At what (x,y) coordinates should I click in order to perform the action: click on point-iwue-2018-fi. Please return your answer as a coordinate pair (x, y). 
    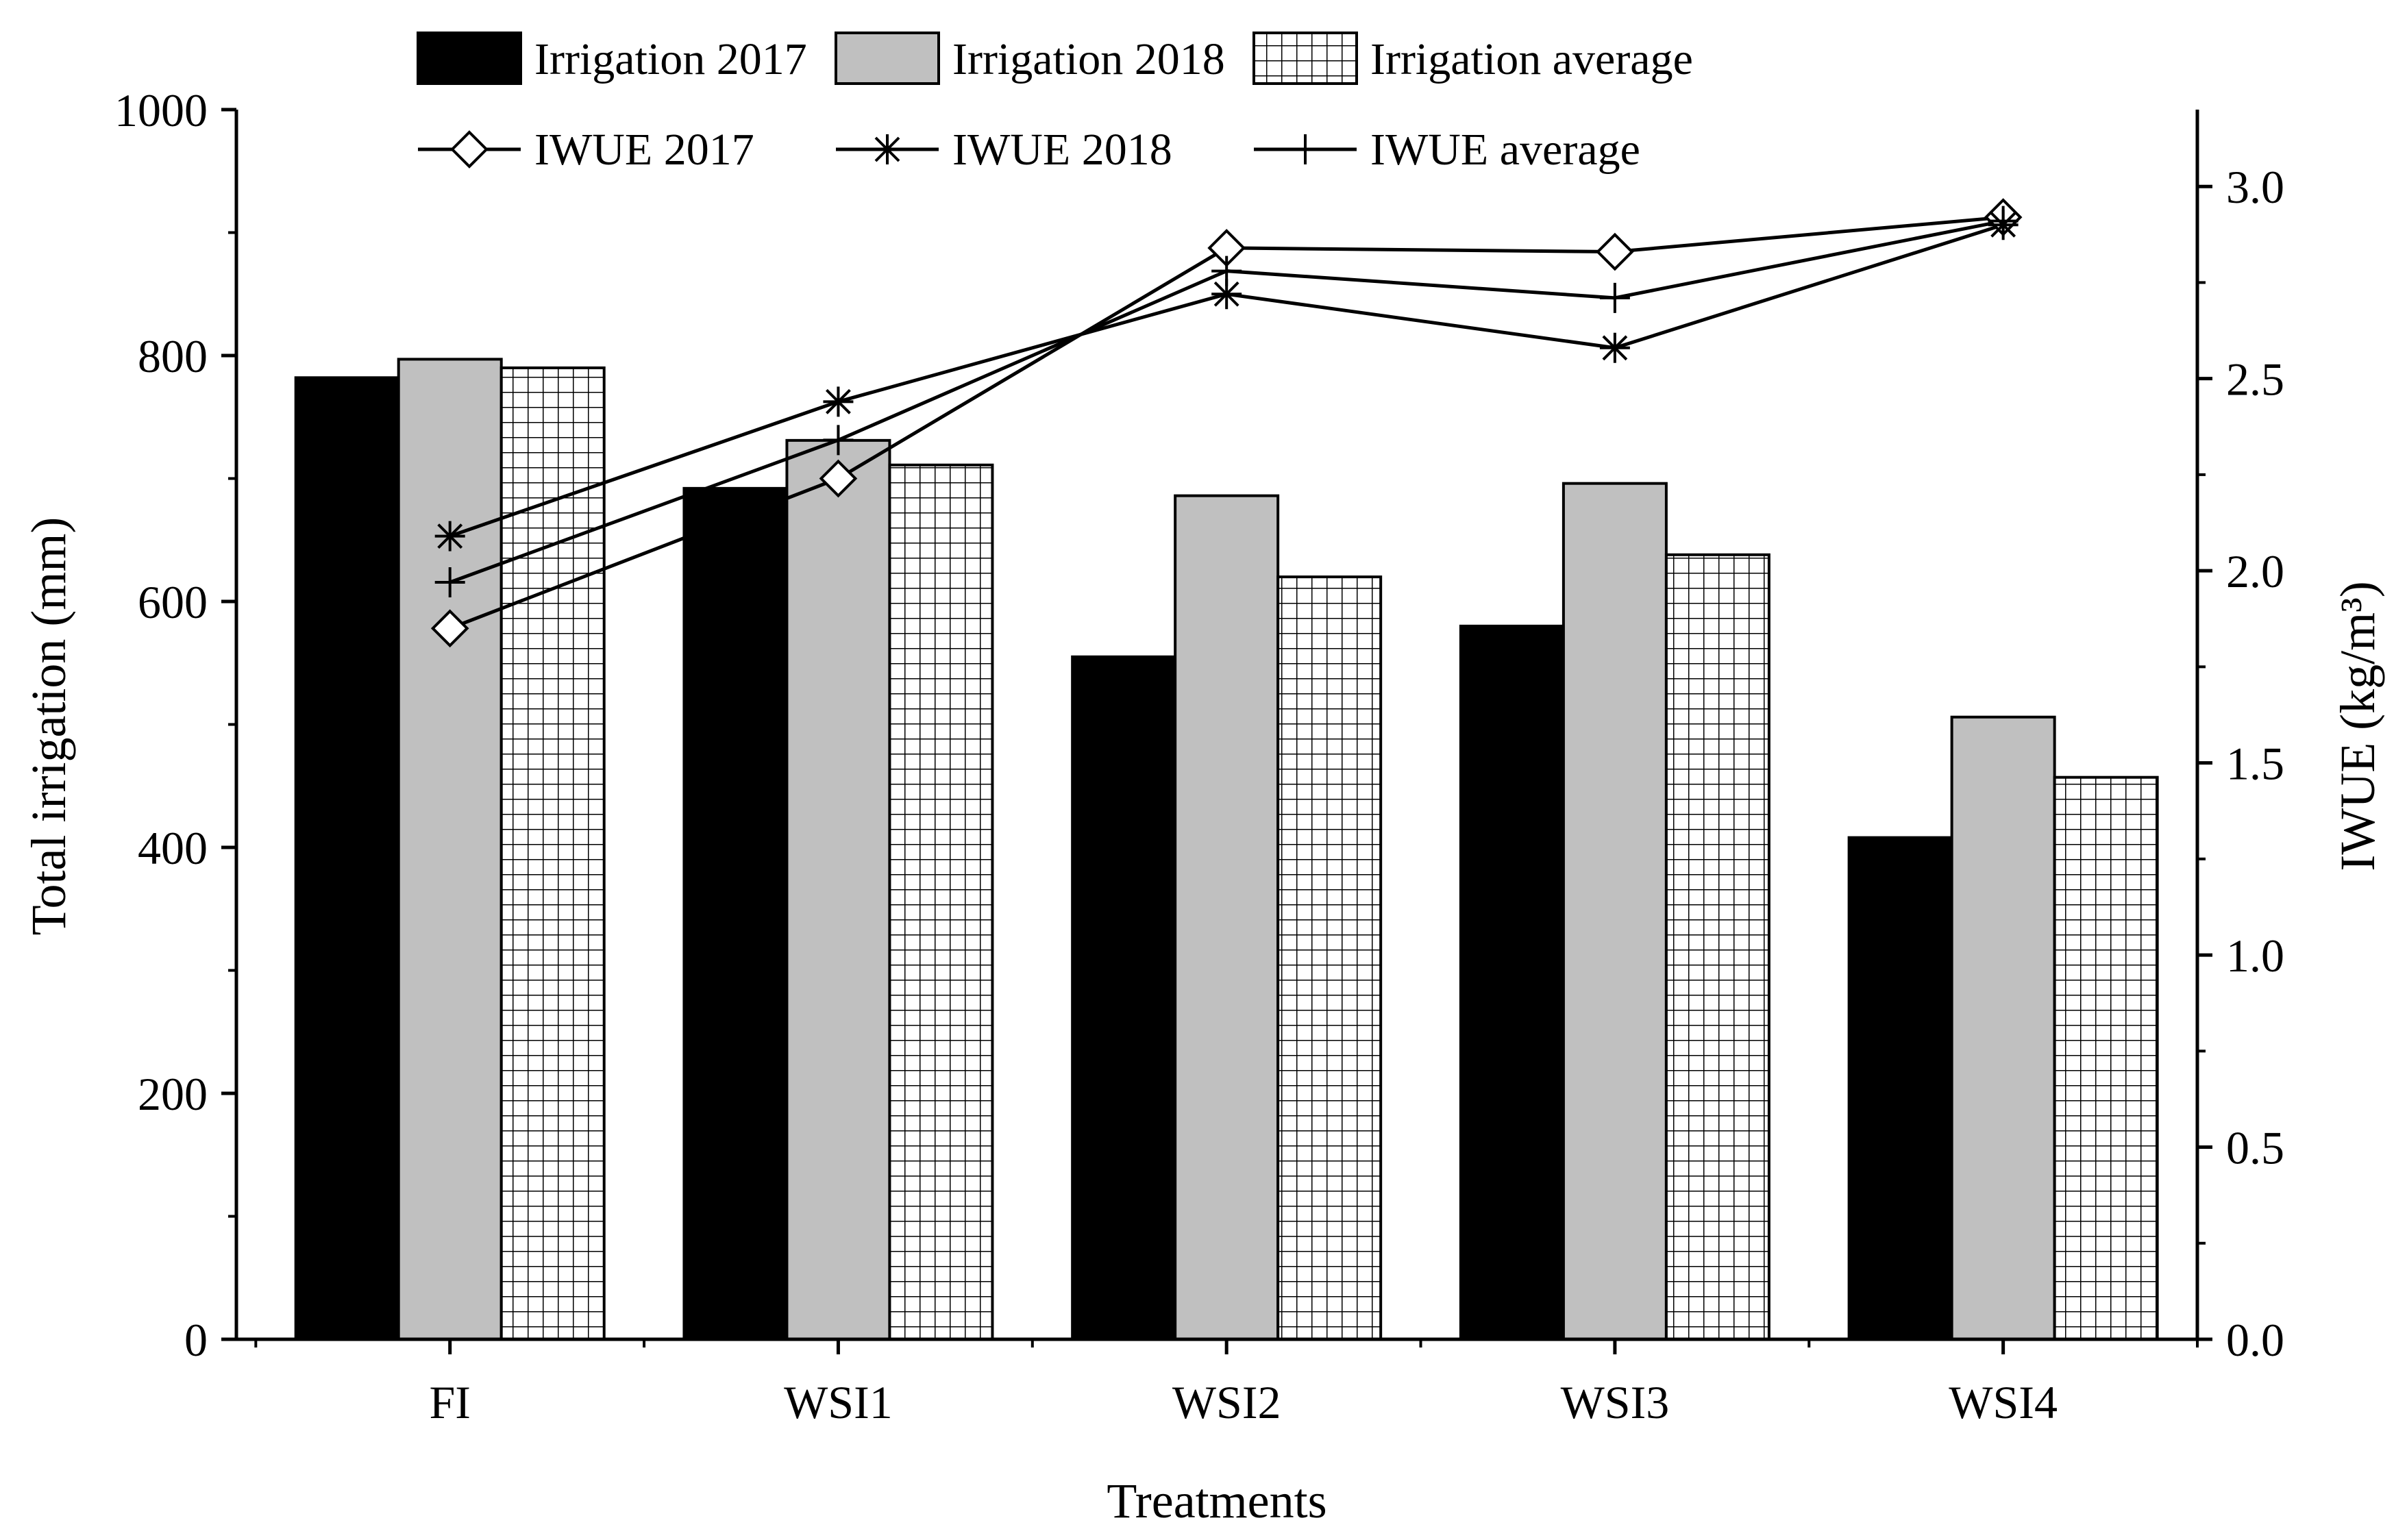
    Looking at the image, I should click on (449, 536).